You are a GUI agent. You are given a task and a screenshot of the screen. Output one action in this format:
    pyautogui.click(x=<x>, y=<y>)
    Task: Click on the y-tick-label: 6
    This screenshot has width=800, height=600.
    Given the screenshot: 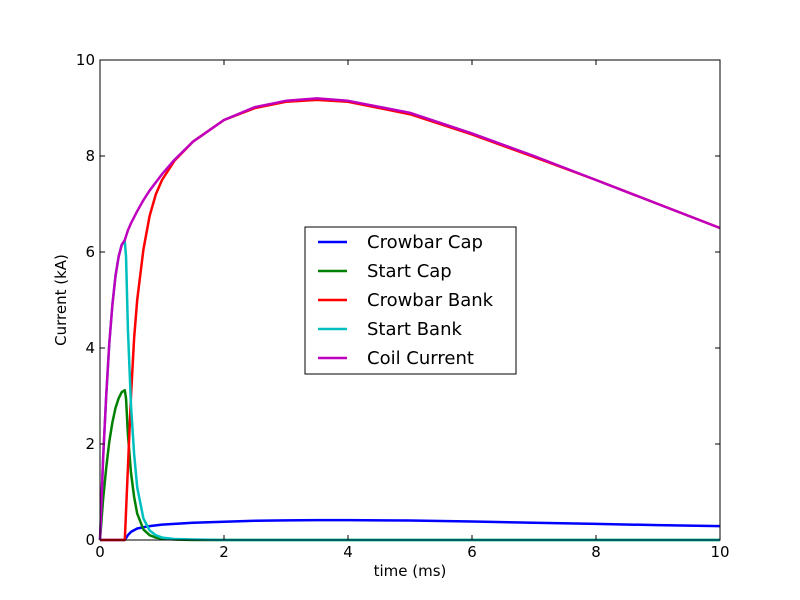 What is the action you would take?
    pyautogui.click(x=90, y=252)
    